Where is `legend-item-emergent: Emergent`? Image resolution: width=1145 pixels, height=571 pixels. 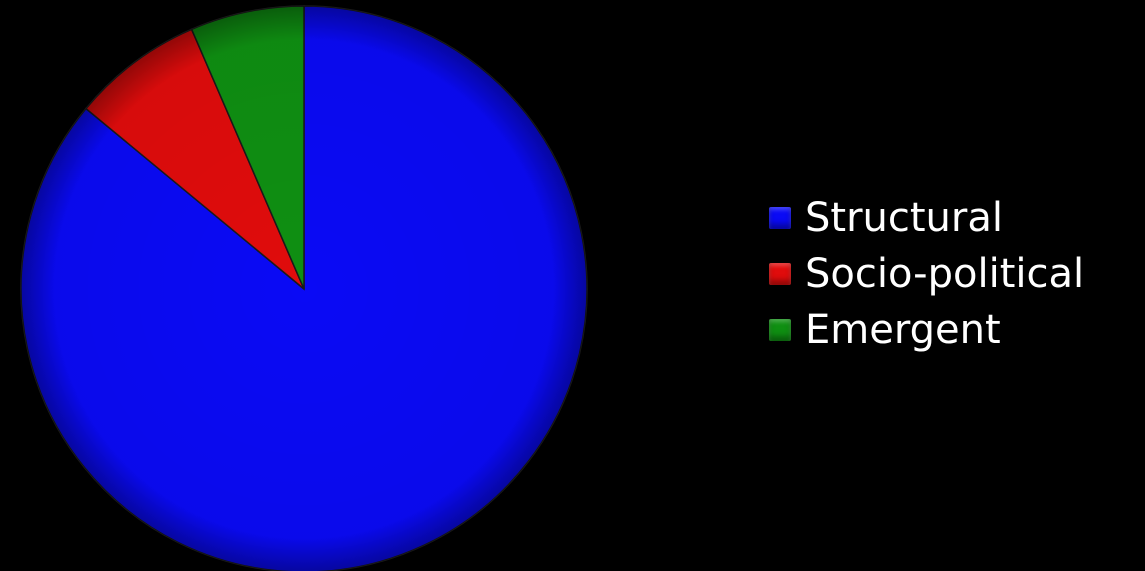 legend-item-emergent: Emergent is located at coordinates (926, 330).